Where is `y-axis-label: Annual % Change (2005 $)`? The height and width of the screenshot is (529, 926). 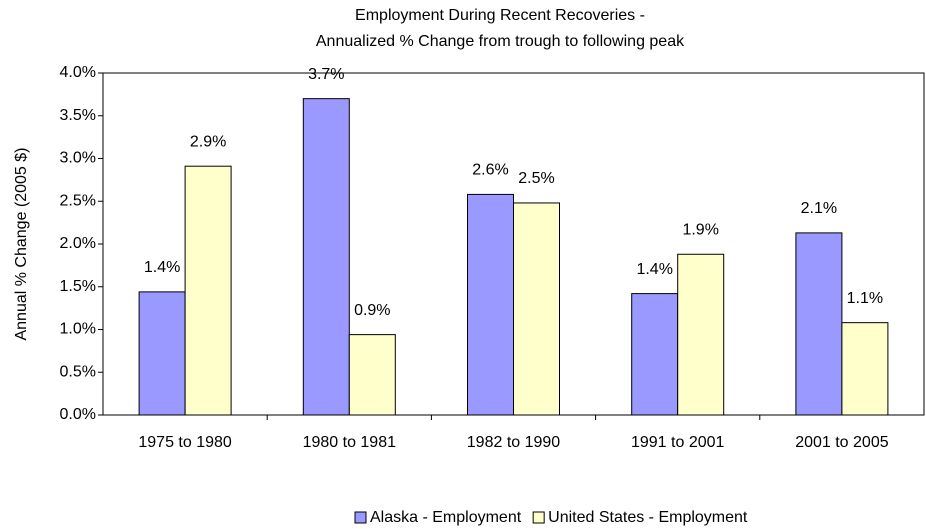
y-axis-label: Annual % Change (2005 $) is located at coordinates (21, 243).